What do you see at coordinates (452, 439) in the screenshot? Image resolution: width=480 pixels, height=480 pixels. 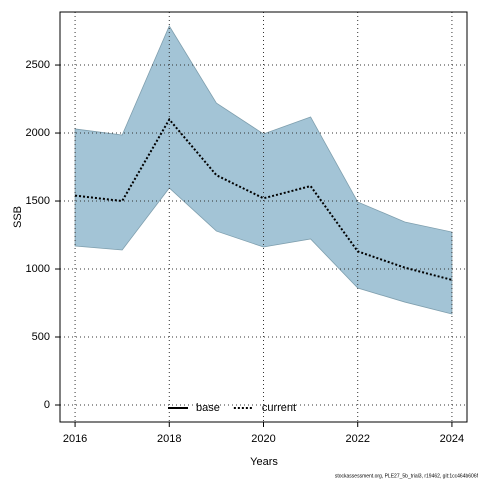 I see `x-tick-label: 2024` at bounding box center [452, 439].